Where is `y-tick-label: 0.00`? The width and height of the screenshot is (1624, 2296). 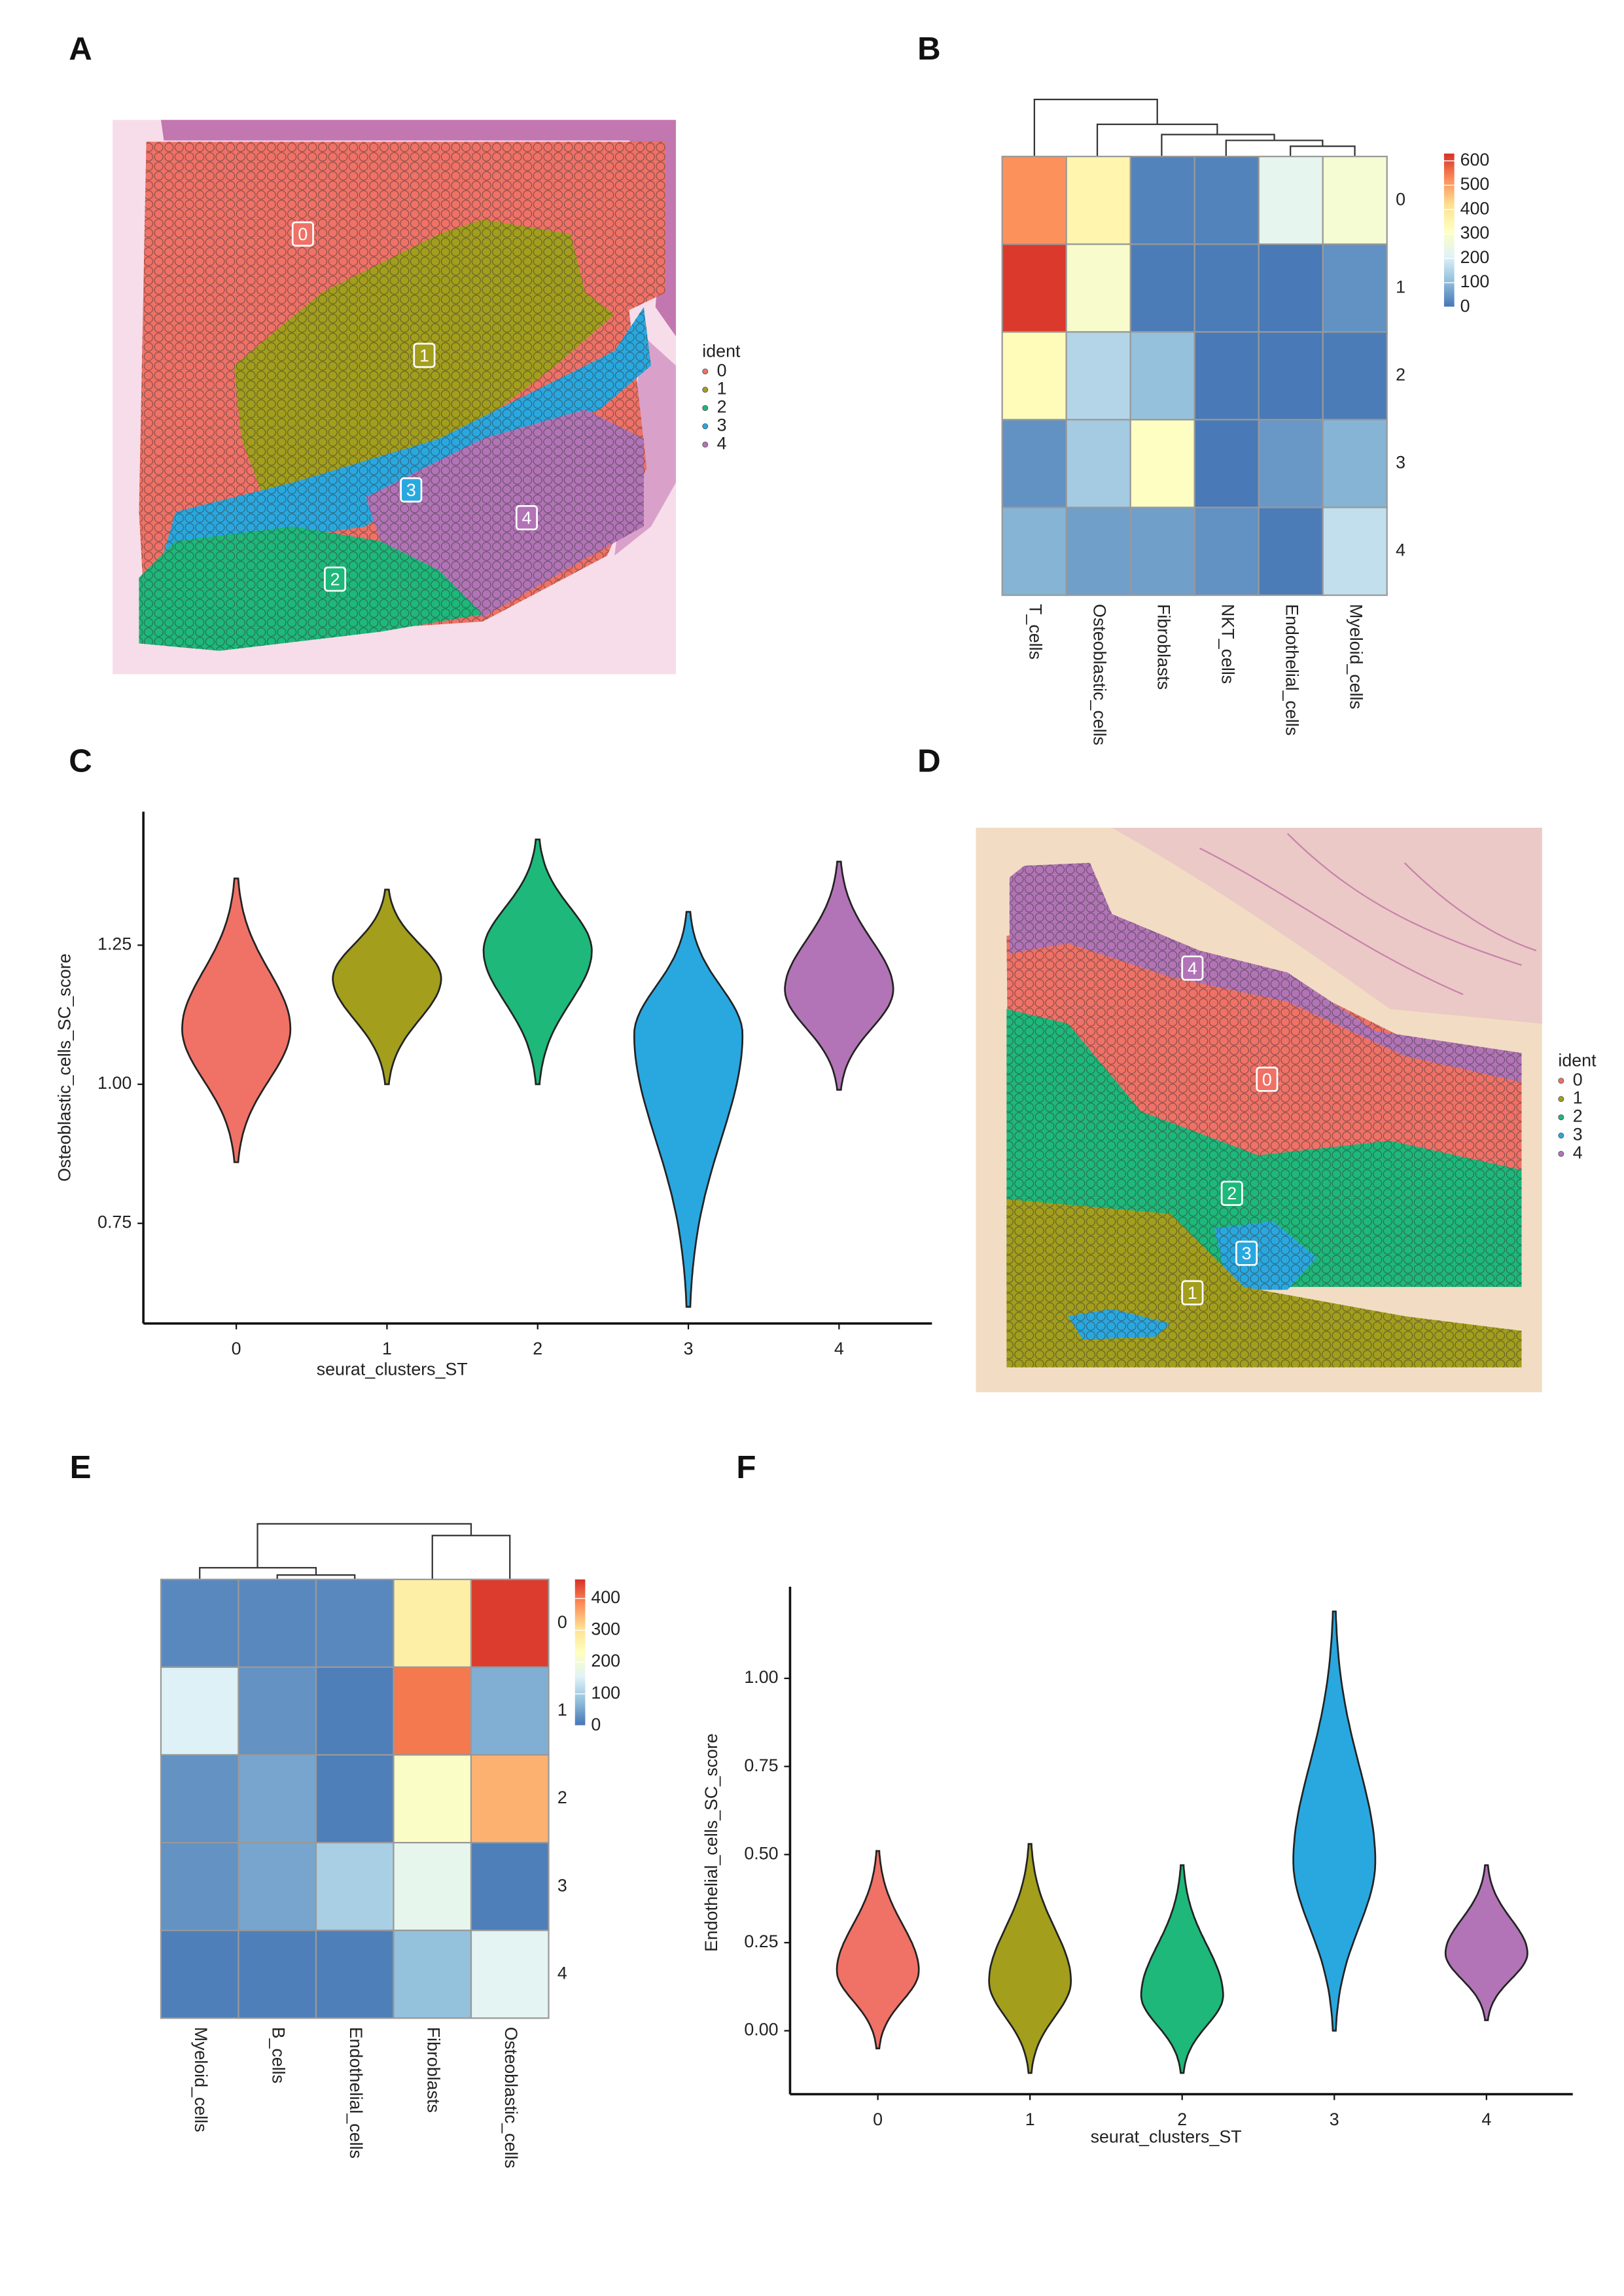 y-tick-label: 0.00 is located at coordinates (761, 2030).